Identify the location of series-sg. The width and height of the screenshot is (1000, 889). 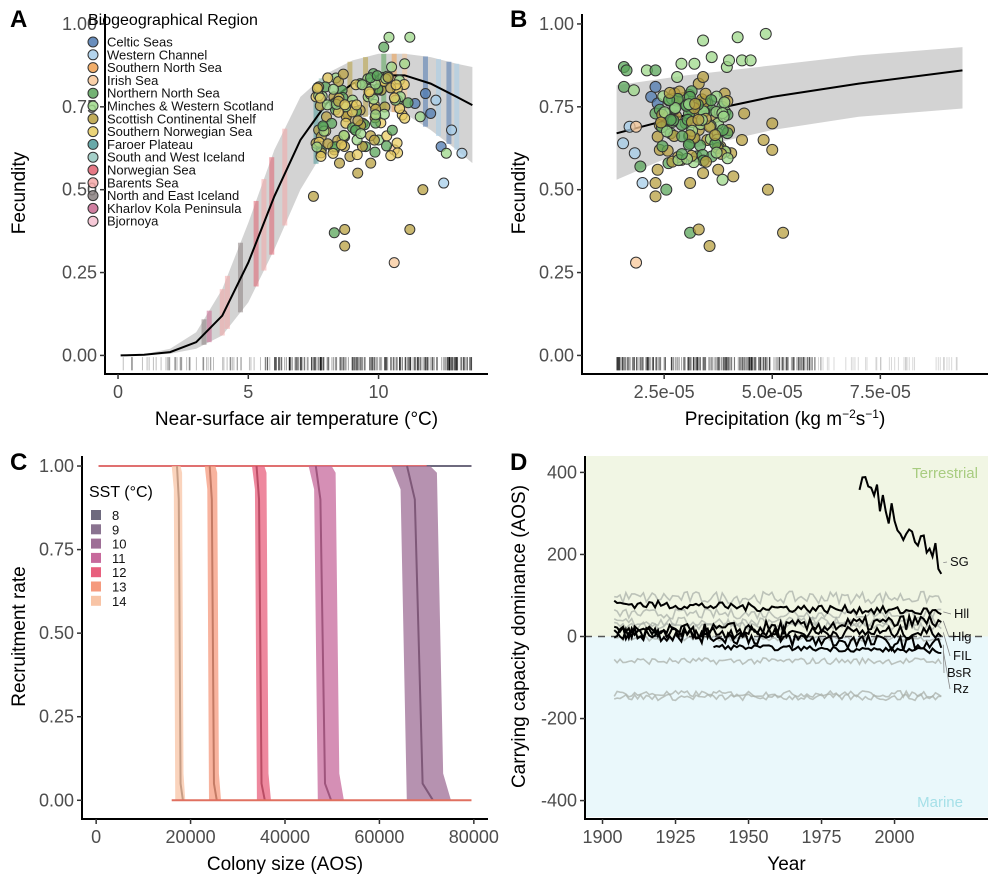
(900, 525).